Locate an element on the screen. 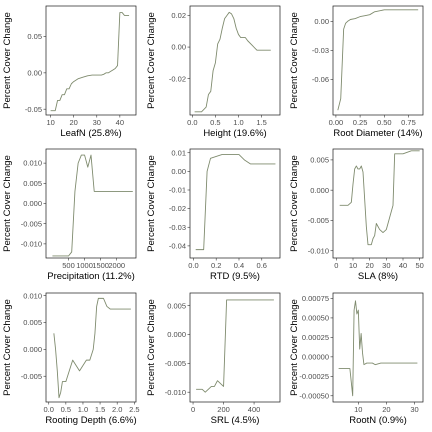 This screenshot has height=432, width=432. x-tick-label: 0.75 is located at coordinates (408, 122).